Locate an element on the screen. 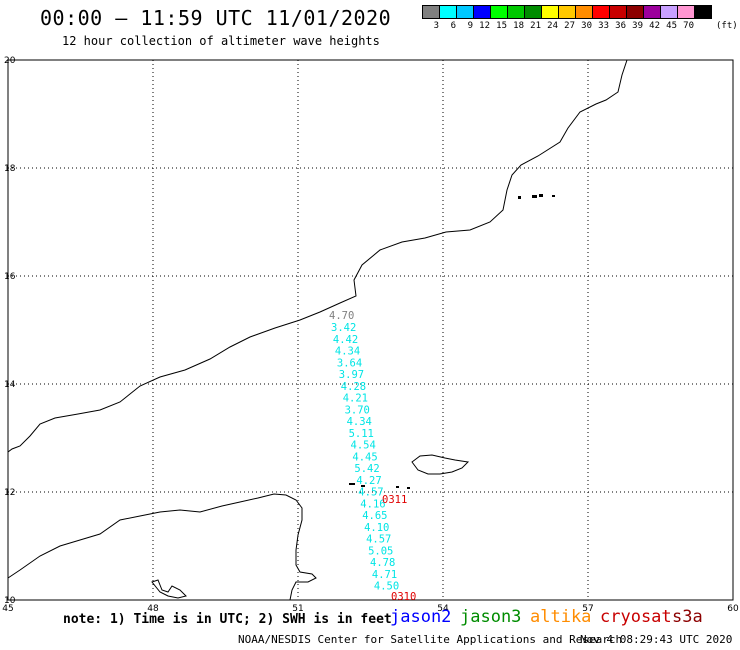 Image resolution: width=740 pixels, height=650 pixels. swh-value: 4.78 is located at coordinates (382, 563).